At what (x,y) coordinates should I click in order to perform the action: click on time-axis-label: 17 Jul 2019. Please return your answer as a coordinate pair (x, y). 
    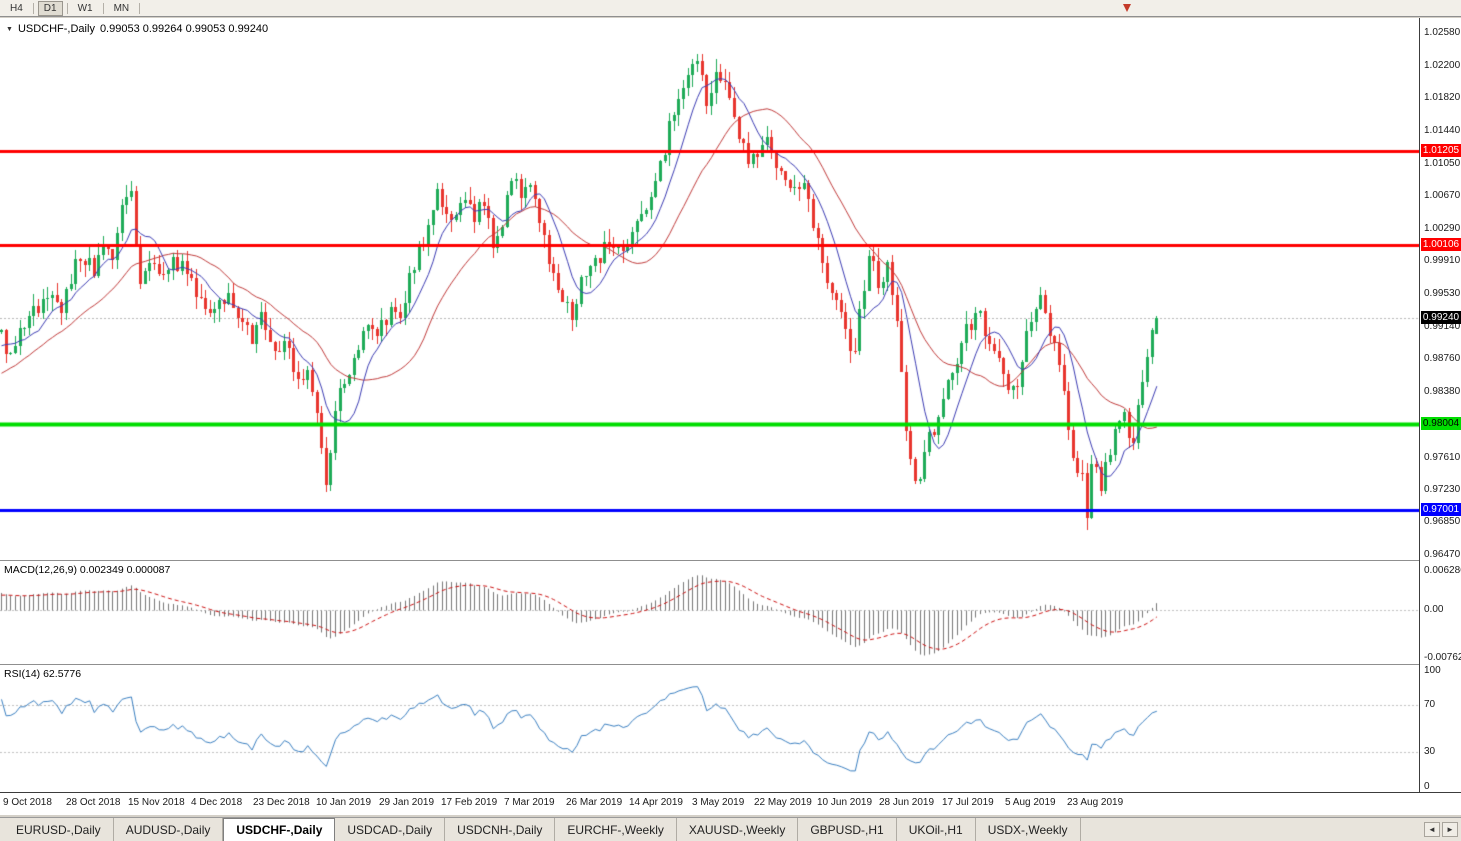
    Looking at the image, I should click on (968, 802).